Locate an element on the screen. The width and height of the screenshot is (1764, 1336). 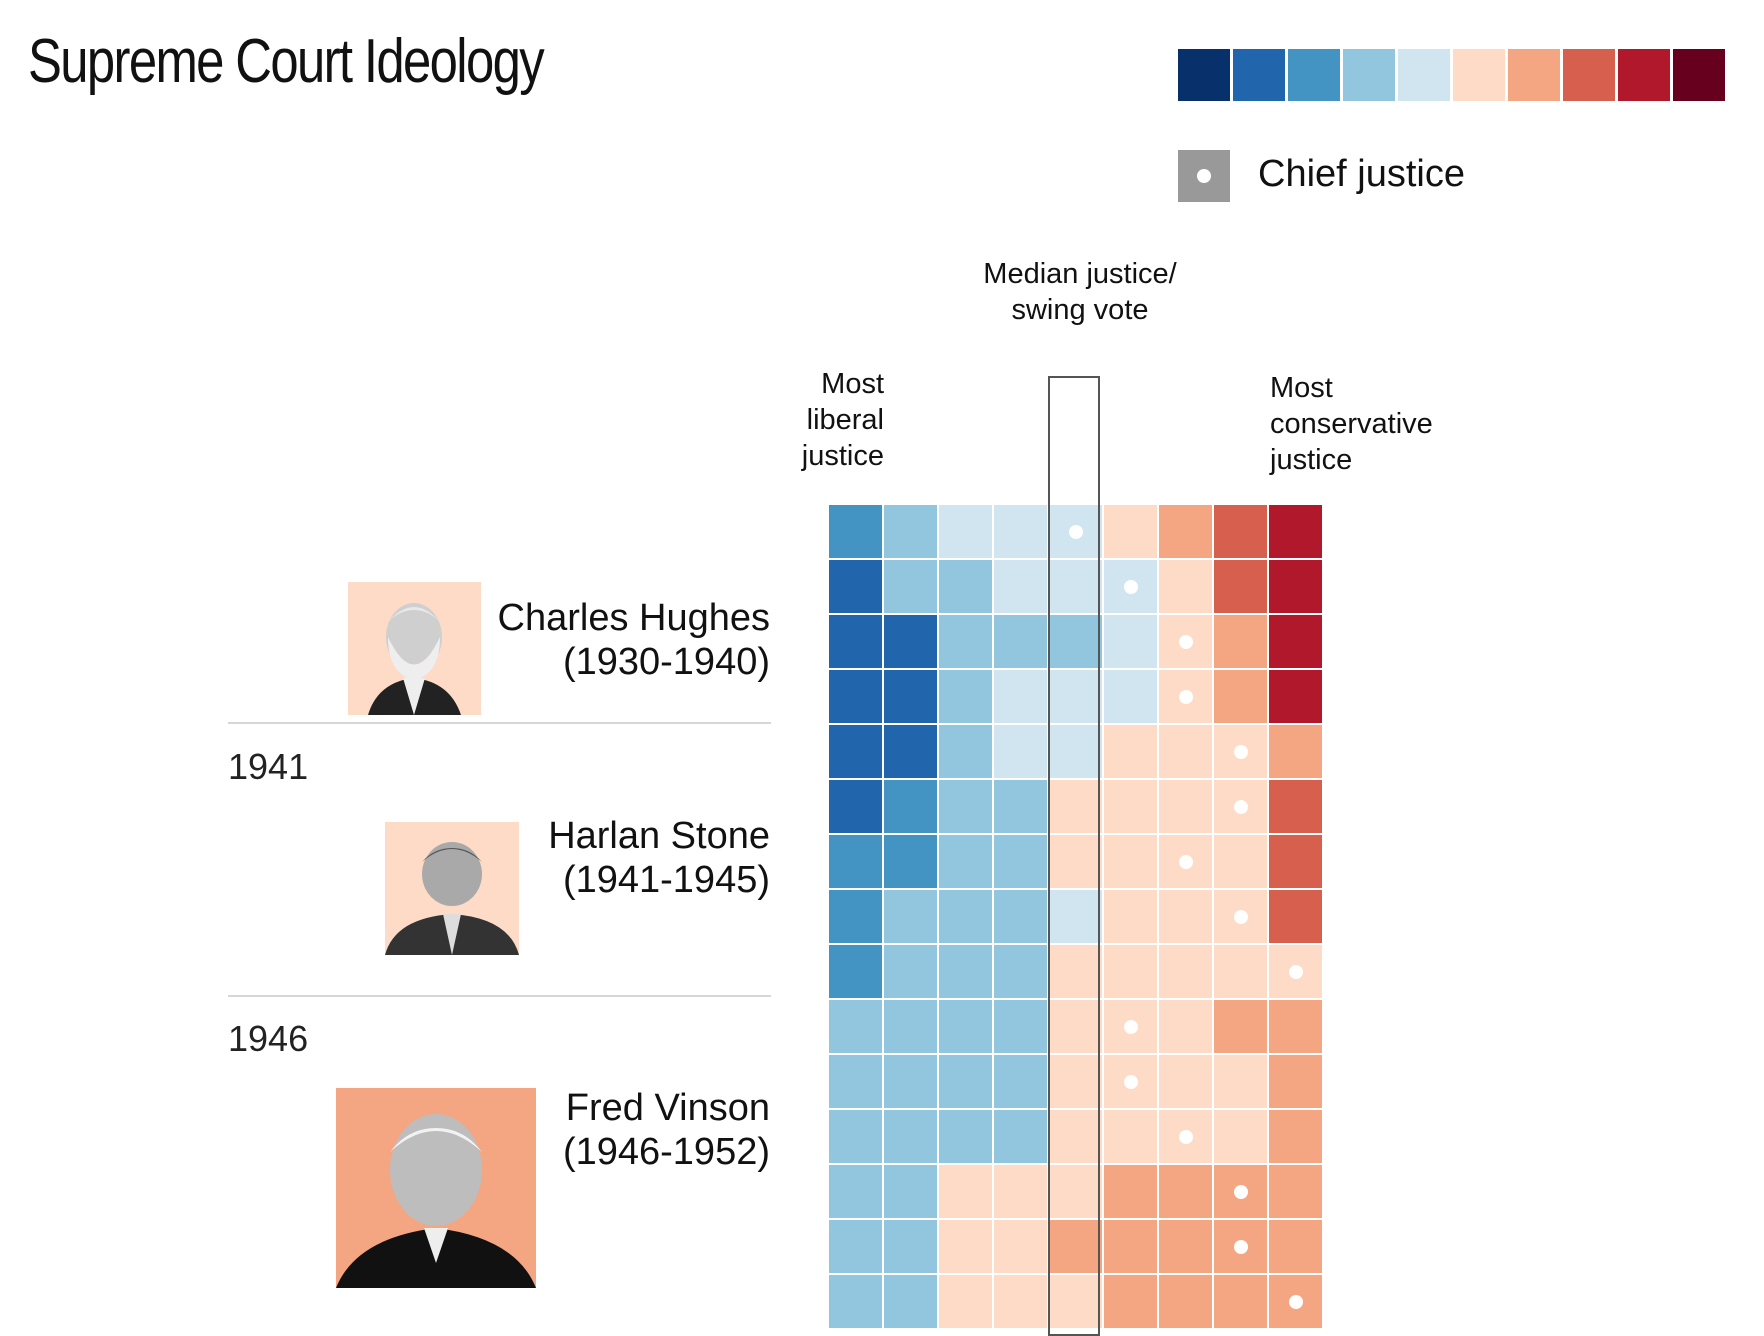
era-years: (1930-1940) is located at coordinates (595, 662).